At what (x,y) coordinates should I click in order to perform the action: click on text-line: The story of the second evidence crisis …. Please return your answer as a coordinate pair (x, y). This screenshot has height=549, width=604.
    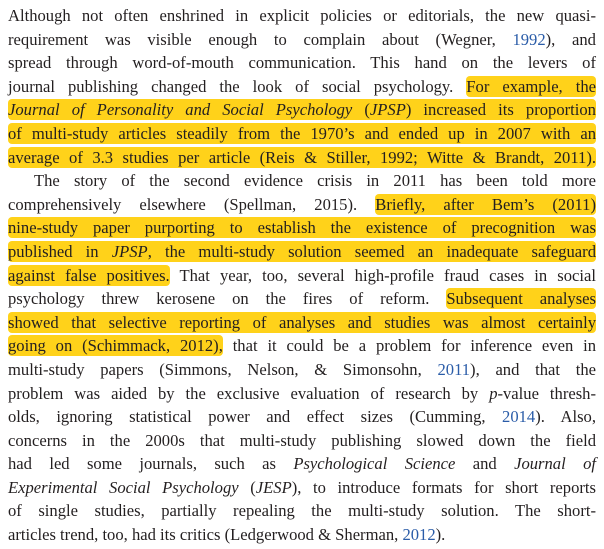
    Looking at the image, I should click on (302, 181).